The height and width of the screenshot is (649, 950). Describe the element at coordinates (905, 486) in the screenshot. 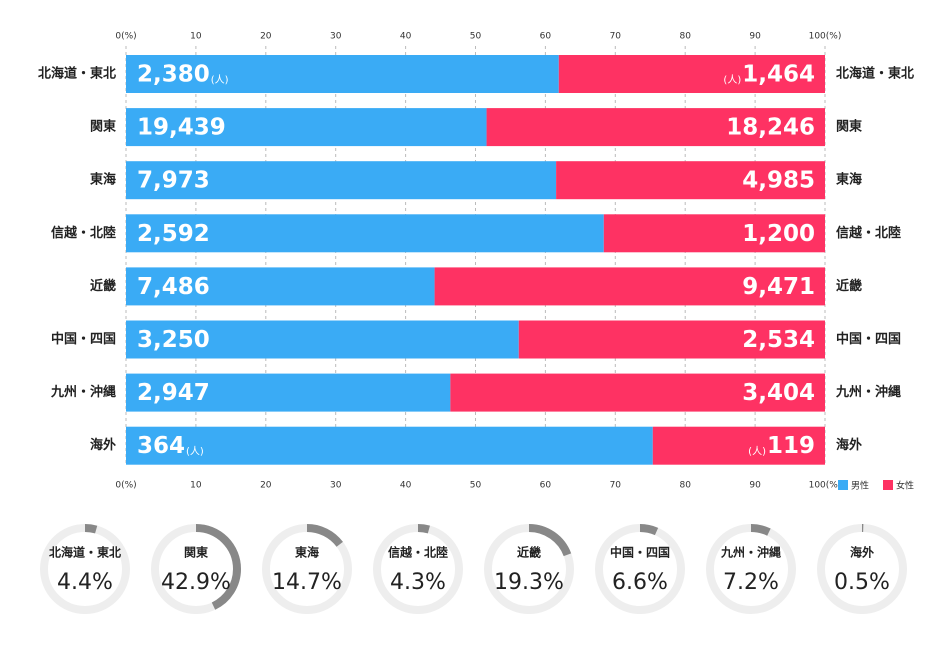

I see `legend-label: 女性` at that location.